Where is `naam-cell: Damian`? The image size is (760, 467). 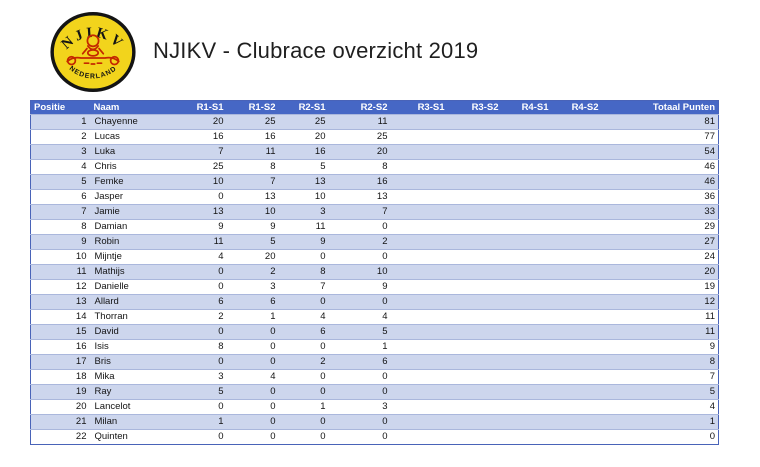
naam-cell: Damian is located at coordinates (134, 227).